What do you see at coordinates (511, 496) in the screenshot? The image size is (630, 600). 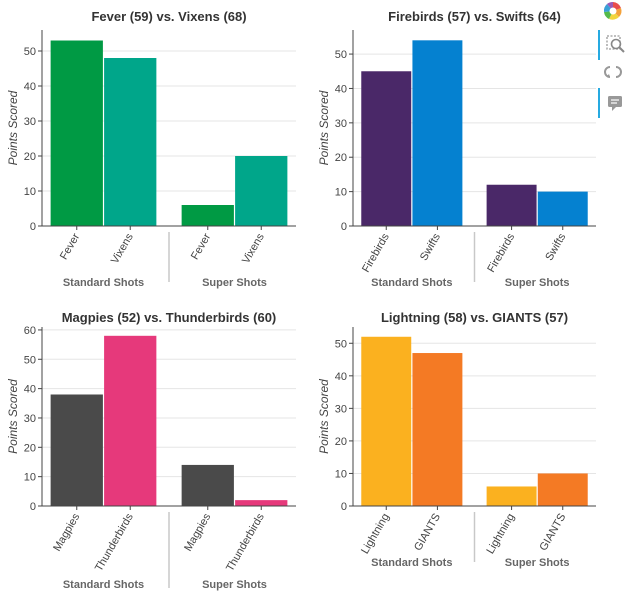 I see `bar-lightning-super-shots` at bounding box center [511, 496].